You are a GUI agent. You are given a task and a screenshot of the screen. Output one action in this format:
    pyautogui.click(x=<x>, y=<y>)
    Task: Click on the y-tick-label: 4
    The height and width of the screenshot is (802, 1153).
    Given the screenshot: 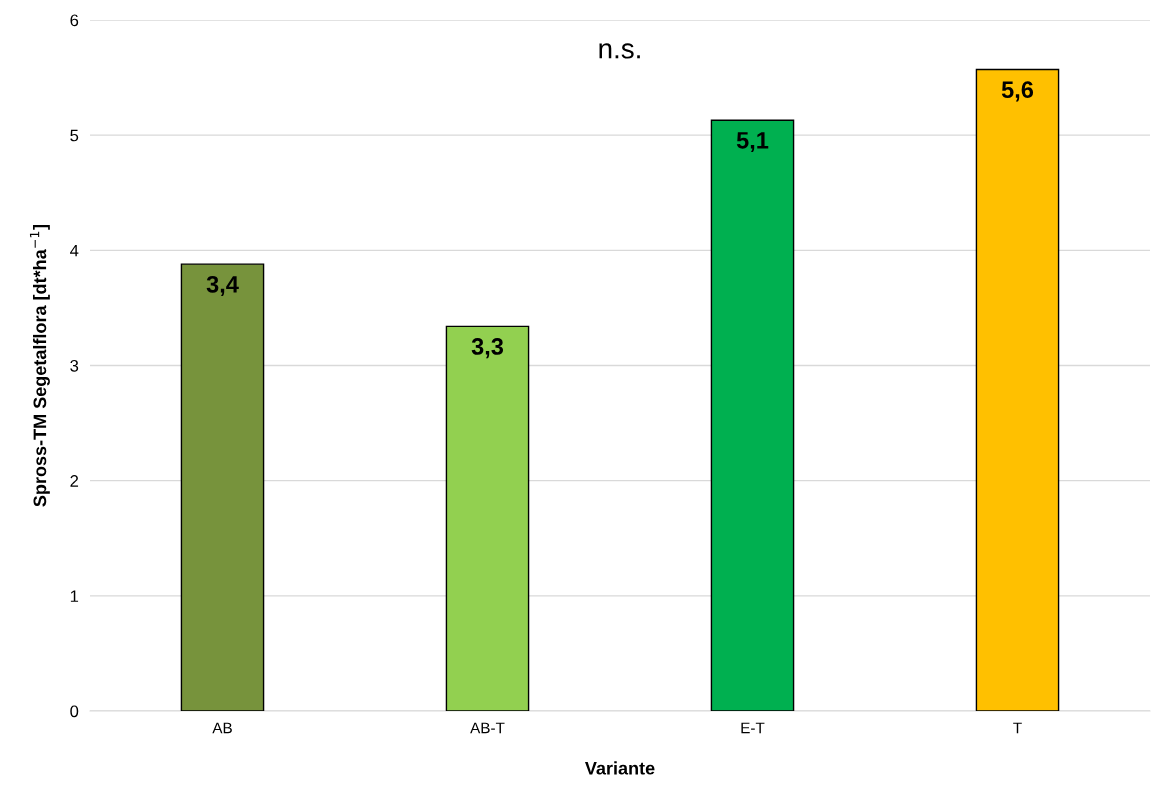 What is the action you would take?
    pyautogui.click(x=74, y=250)
    